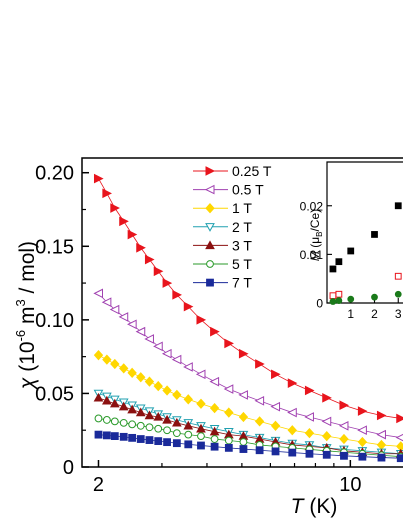 This screenshot has height=521, width=403. I want to click on x-tick-label: 10, so click(350, 485).